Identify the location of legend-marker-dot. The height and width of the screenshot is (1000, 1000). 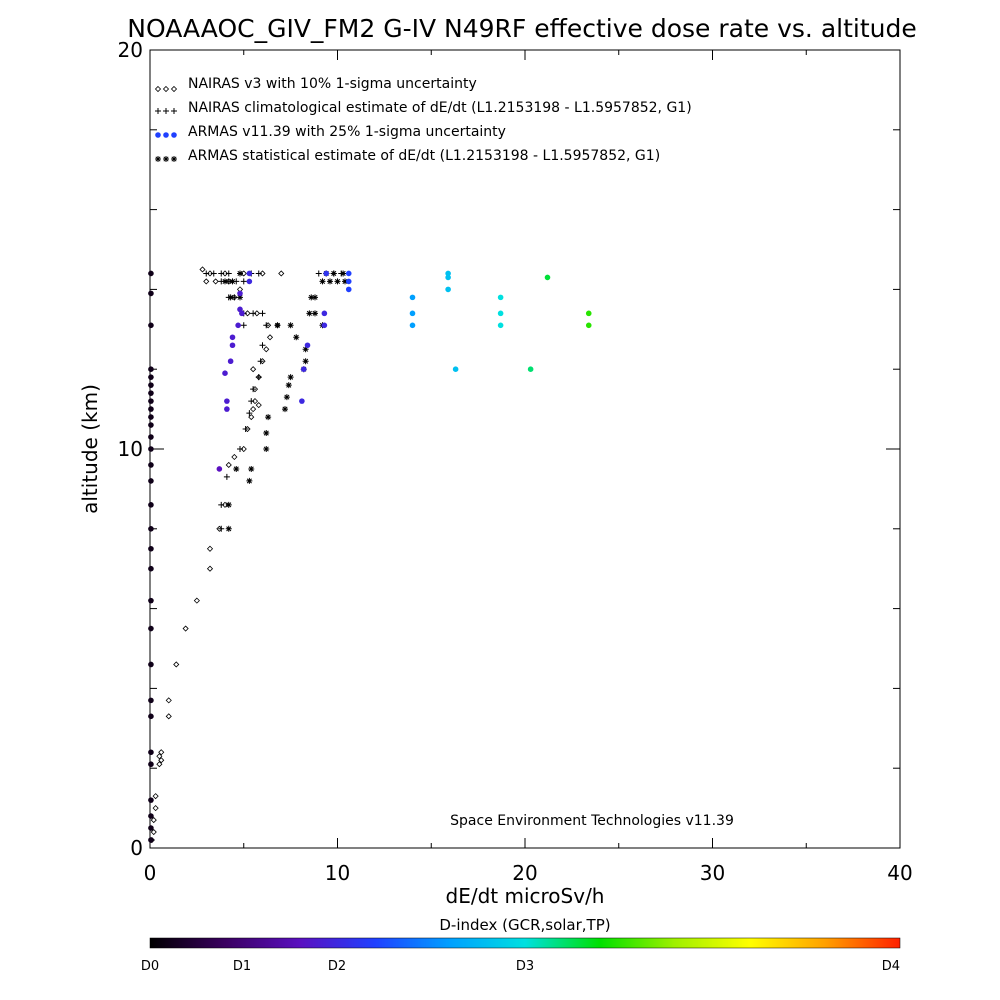
(166, 135).